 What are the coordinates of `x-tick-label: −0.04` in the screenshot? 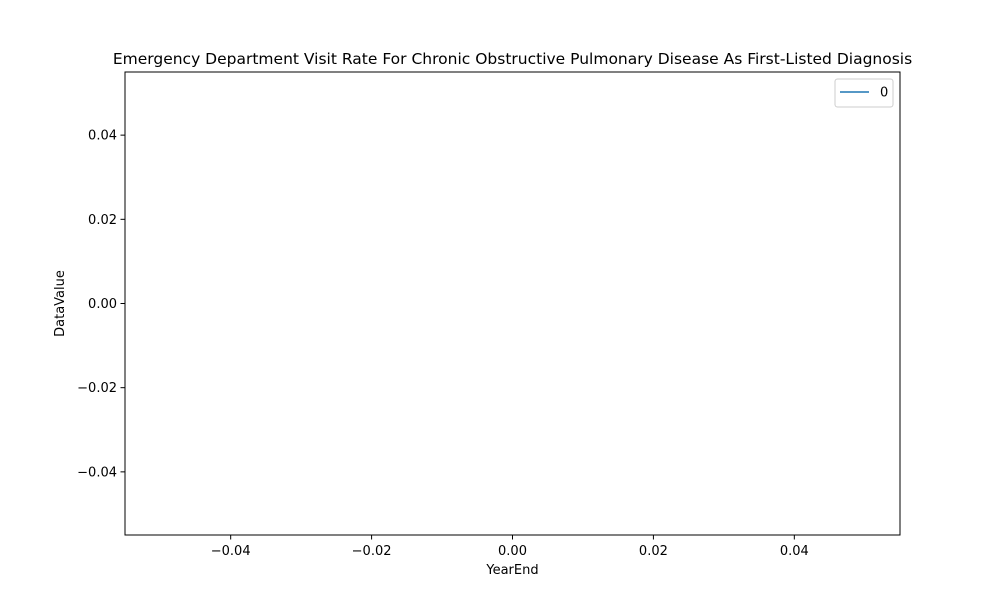 It's located at (231, 551).